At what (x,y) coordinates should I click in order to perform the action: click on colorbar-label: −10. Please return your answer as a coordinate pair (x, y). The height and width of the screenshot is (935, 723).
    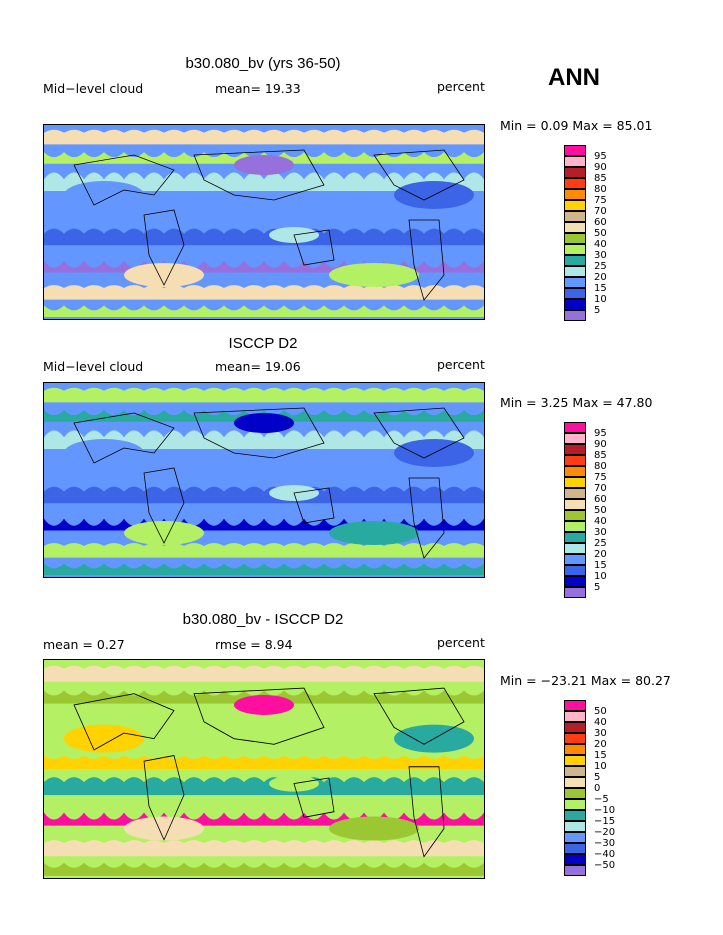
    Looking at the image, I should click on (605, 810).